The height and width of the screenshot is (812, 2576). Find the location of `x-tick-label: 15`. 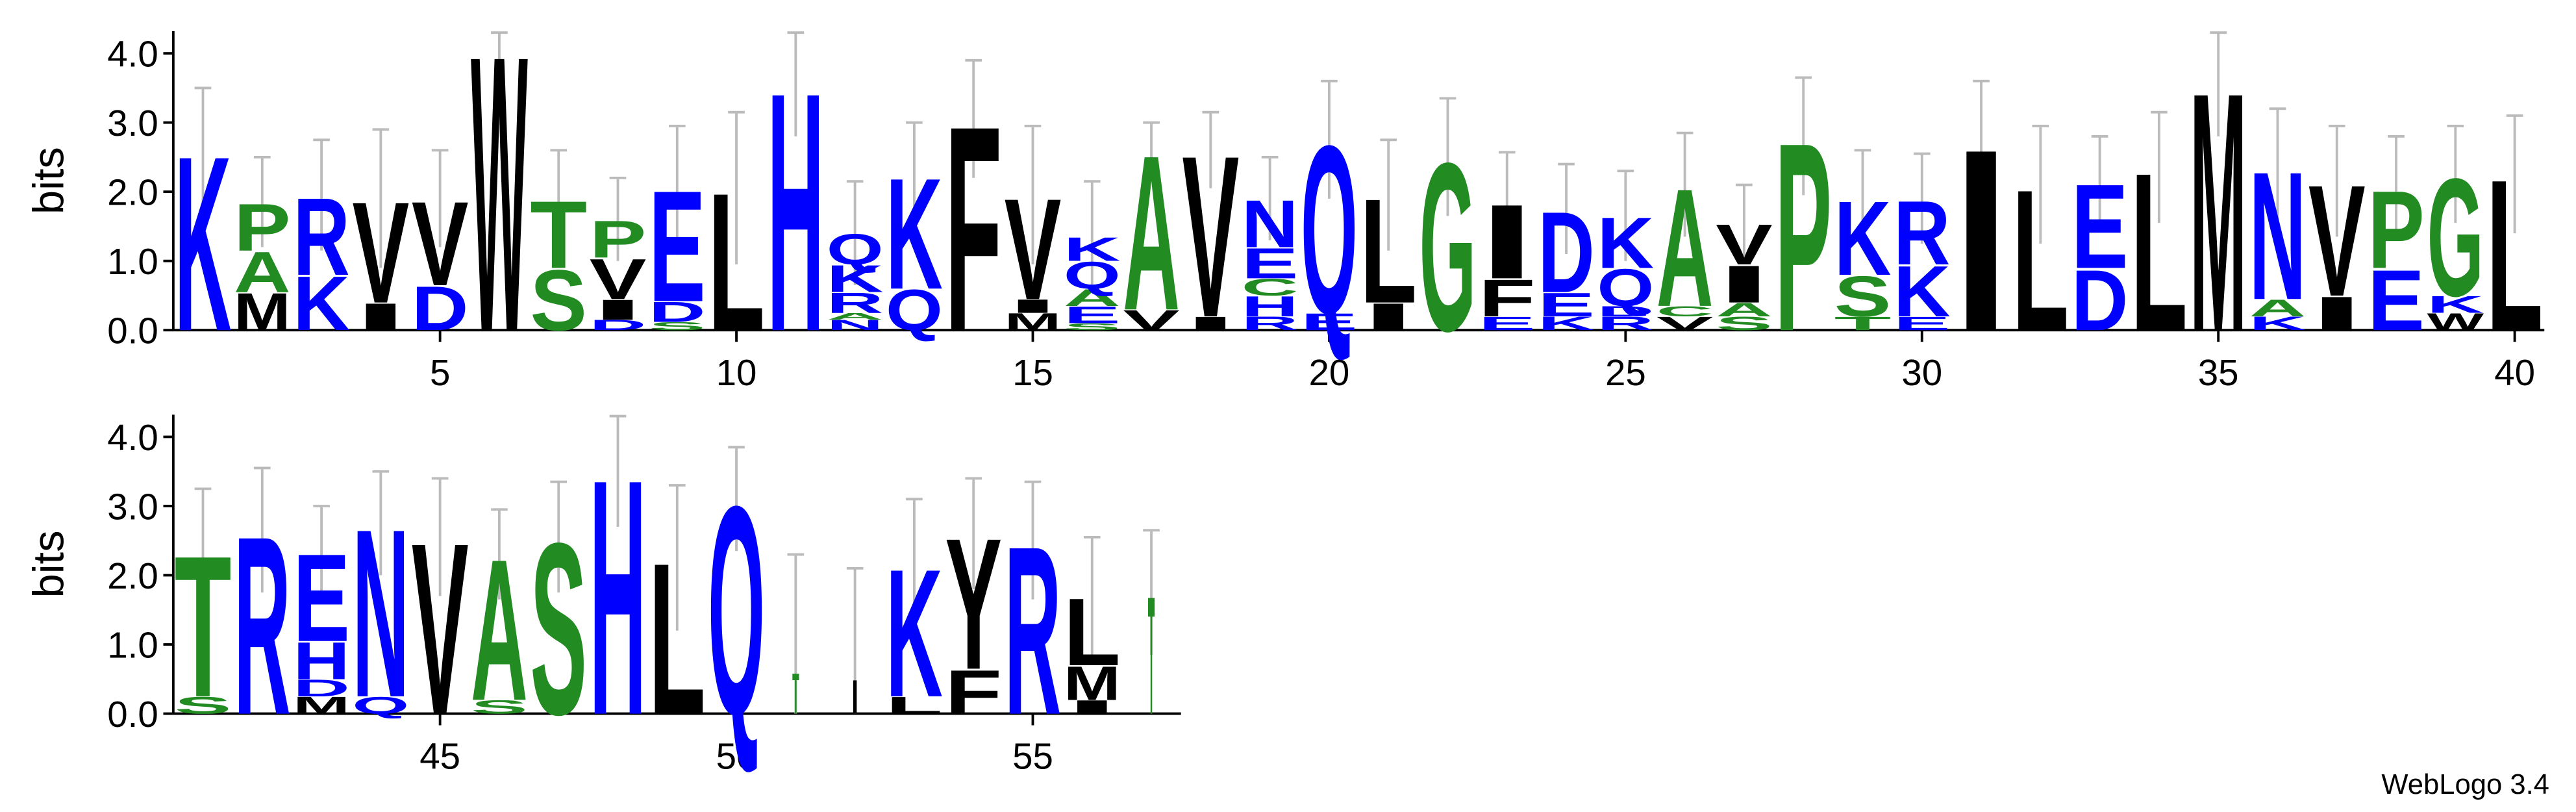

x-tick-label: 15 is located at coordinates (1032, 372).